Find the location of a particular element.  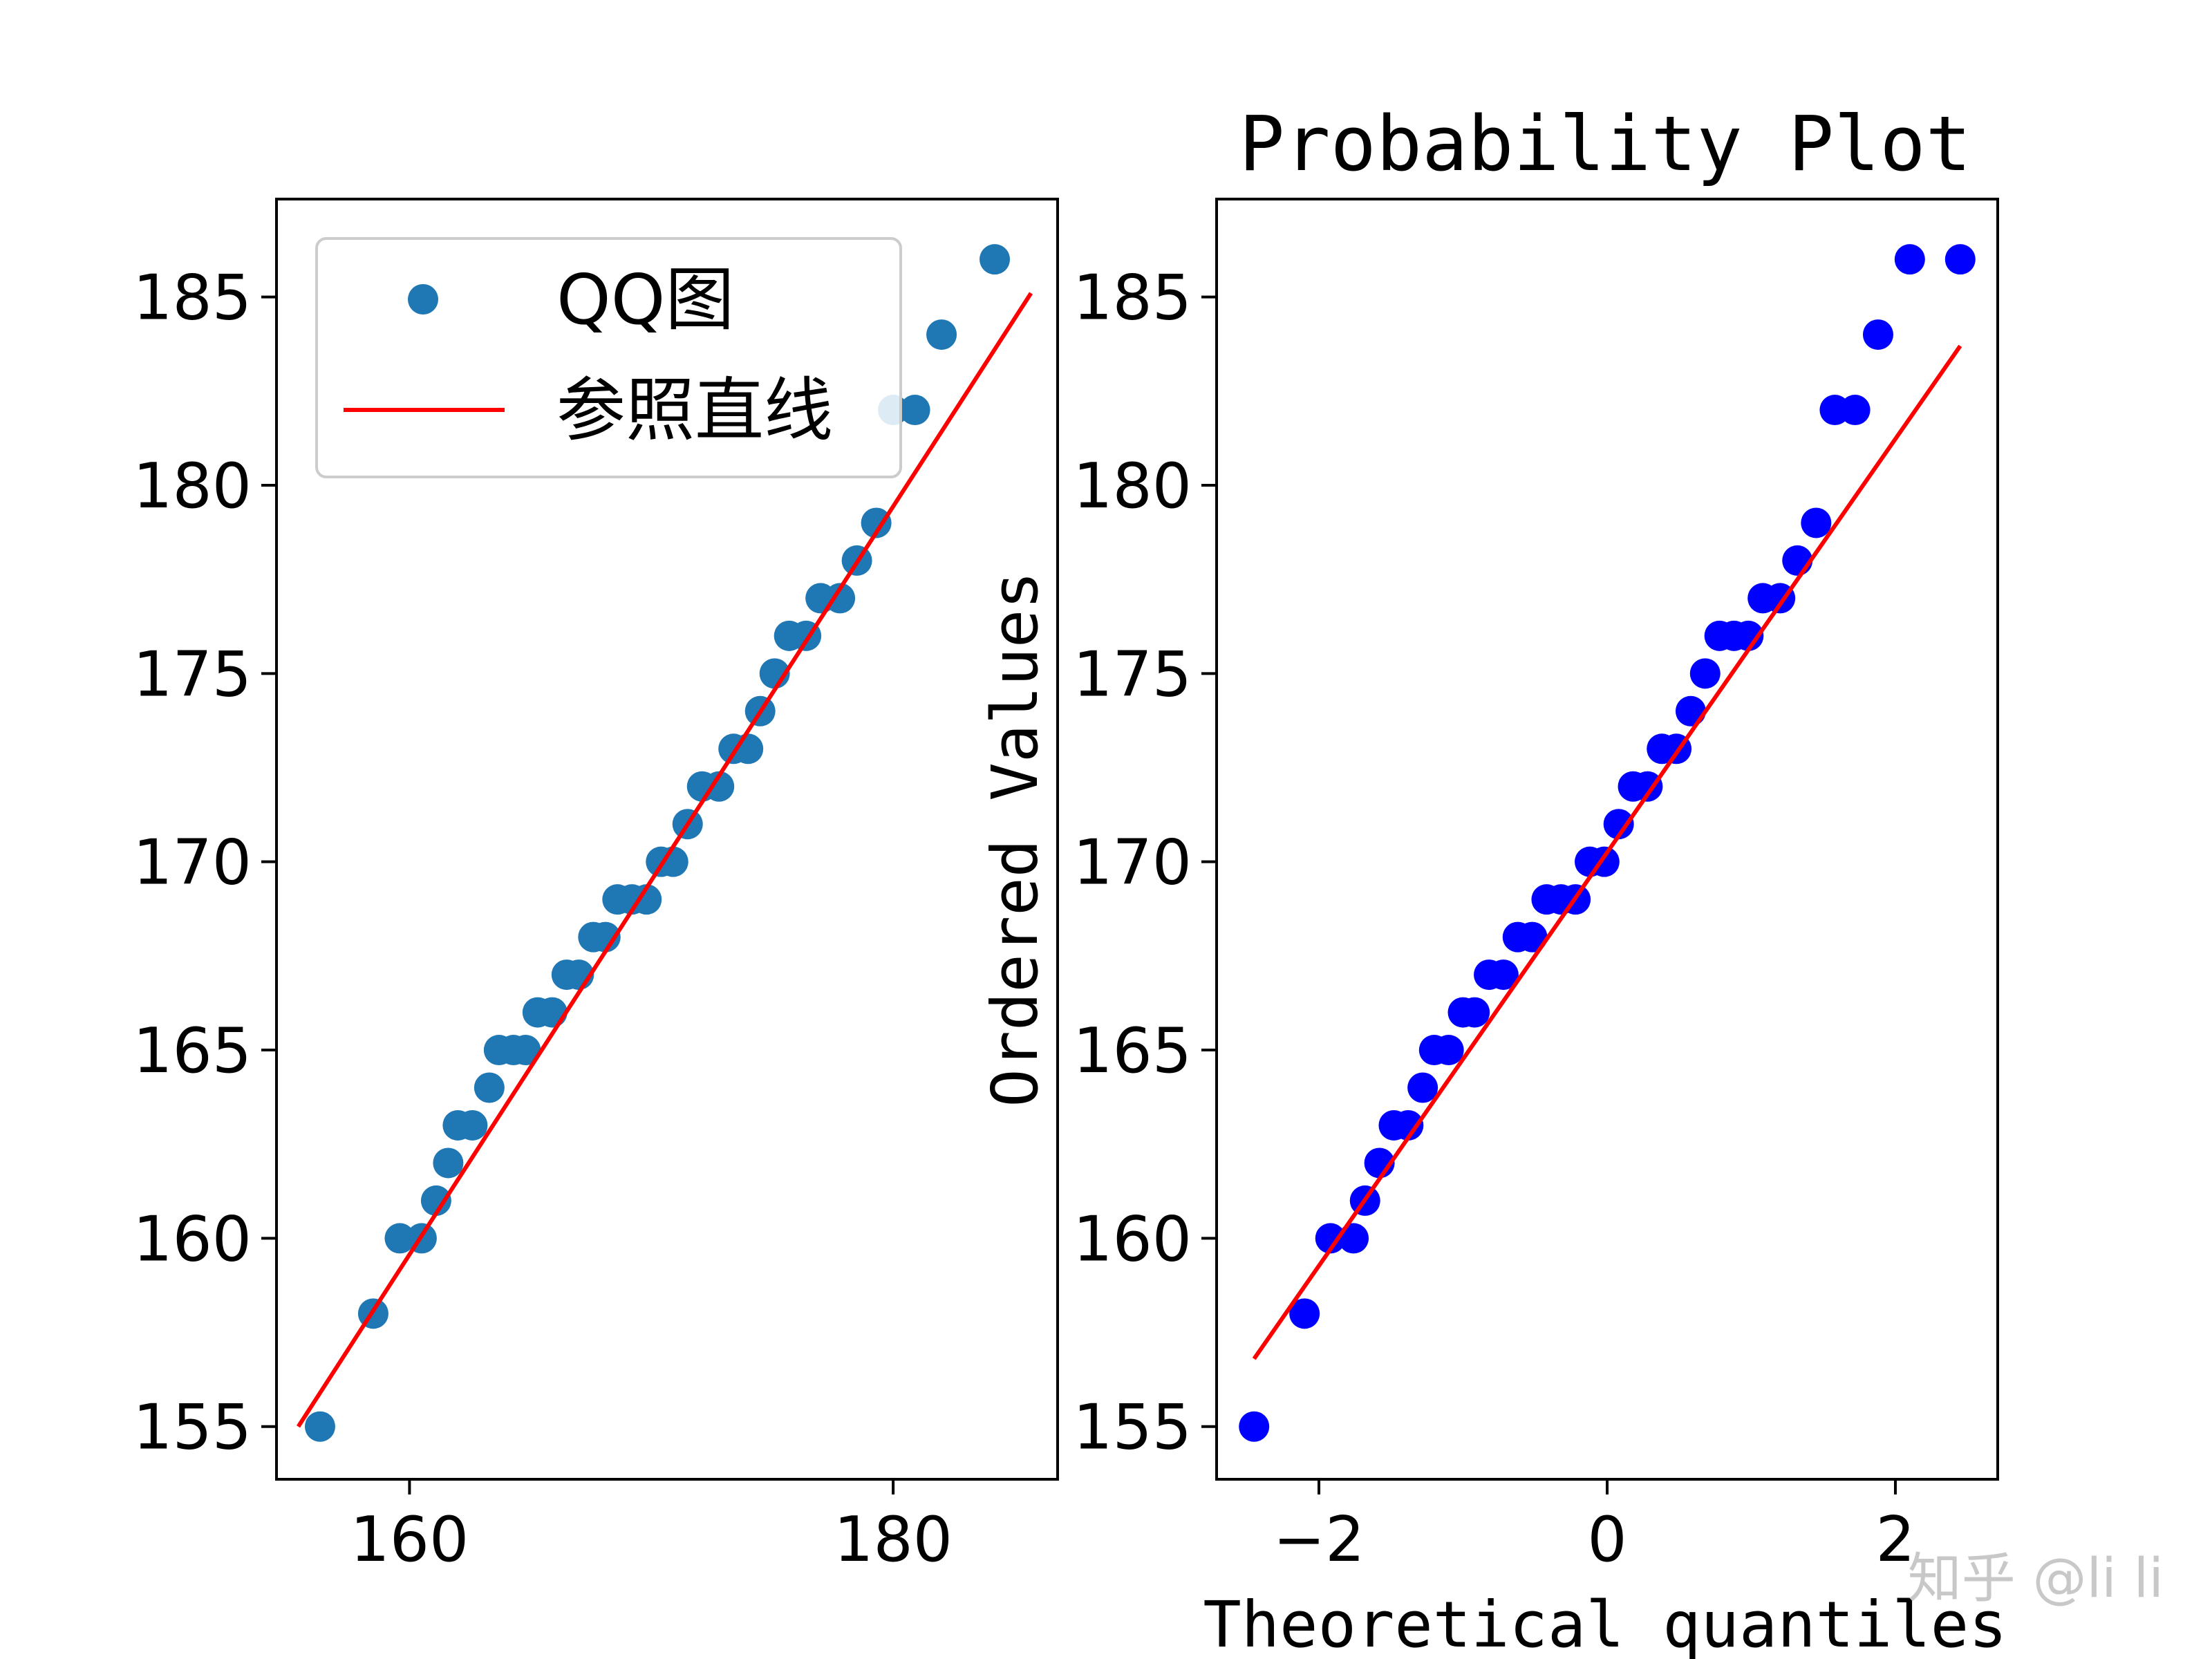

left-xtick-label: 160 is located at coordinates (409, 1540).